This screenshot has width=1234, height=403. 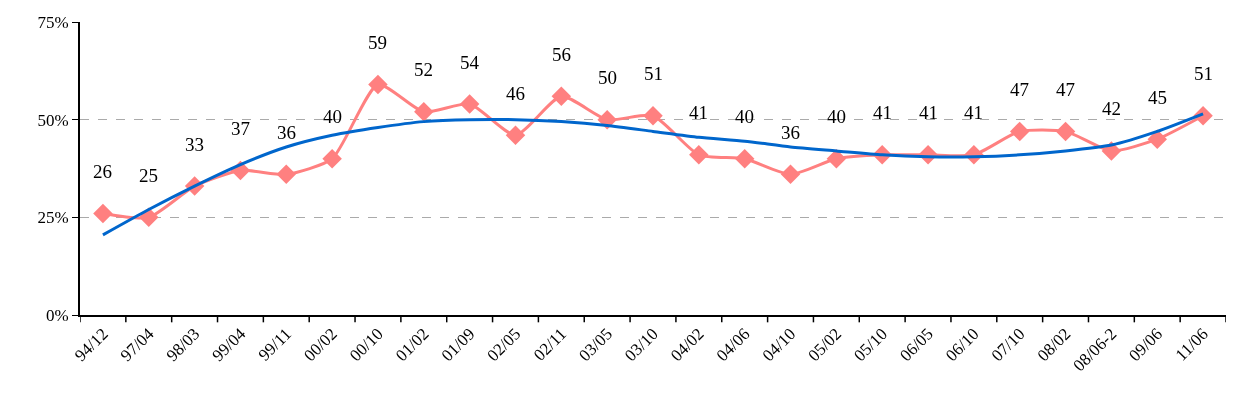 I want to click on data-label: 56, so click(x=561, y=54).